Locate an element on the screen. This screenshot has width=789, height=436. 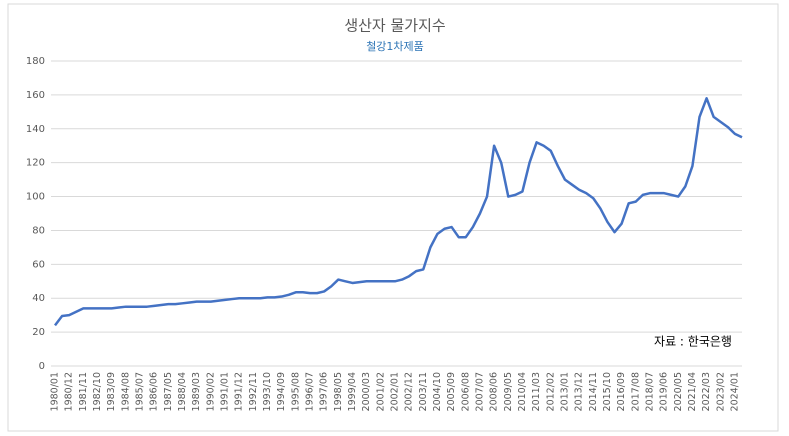
x-tick-label: 1981/11 is located at coordinates (83, 391).